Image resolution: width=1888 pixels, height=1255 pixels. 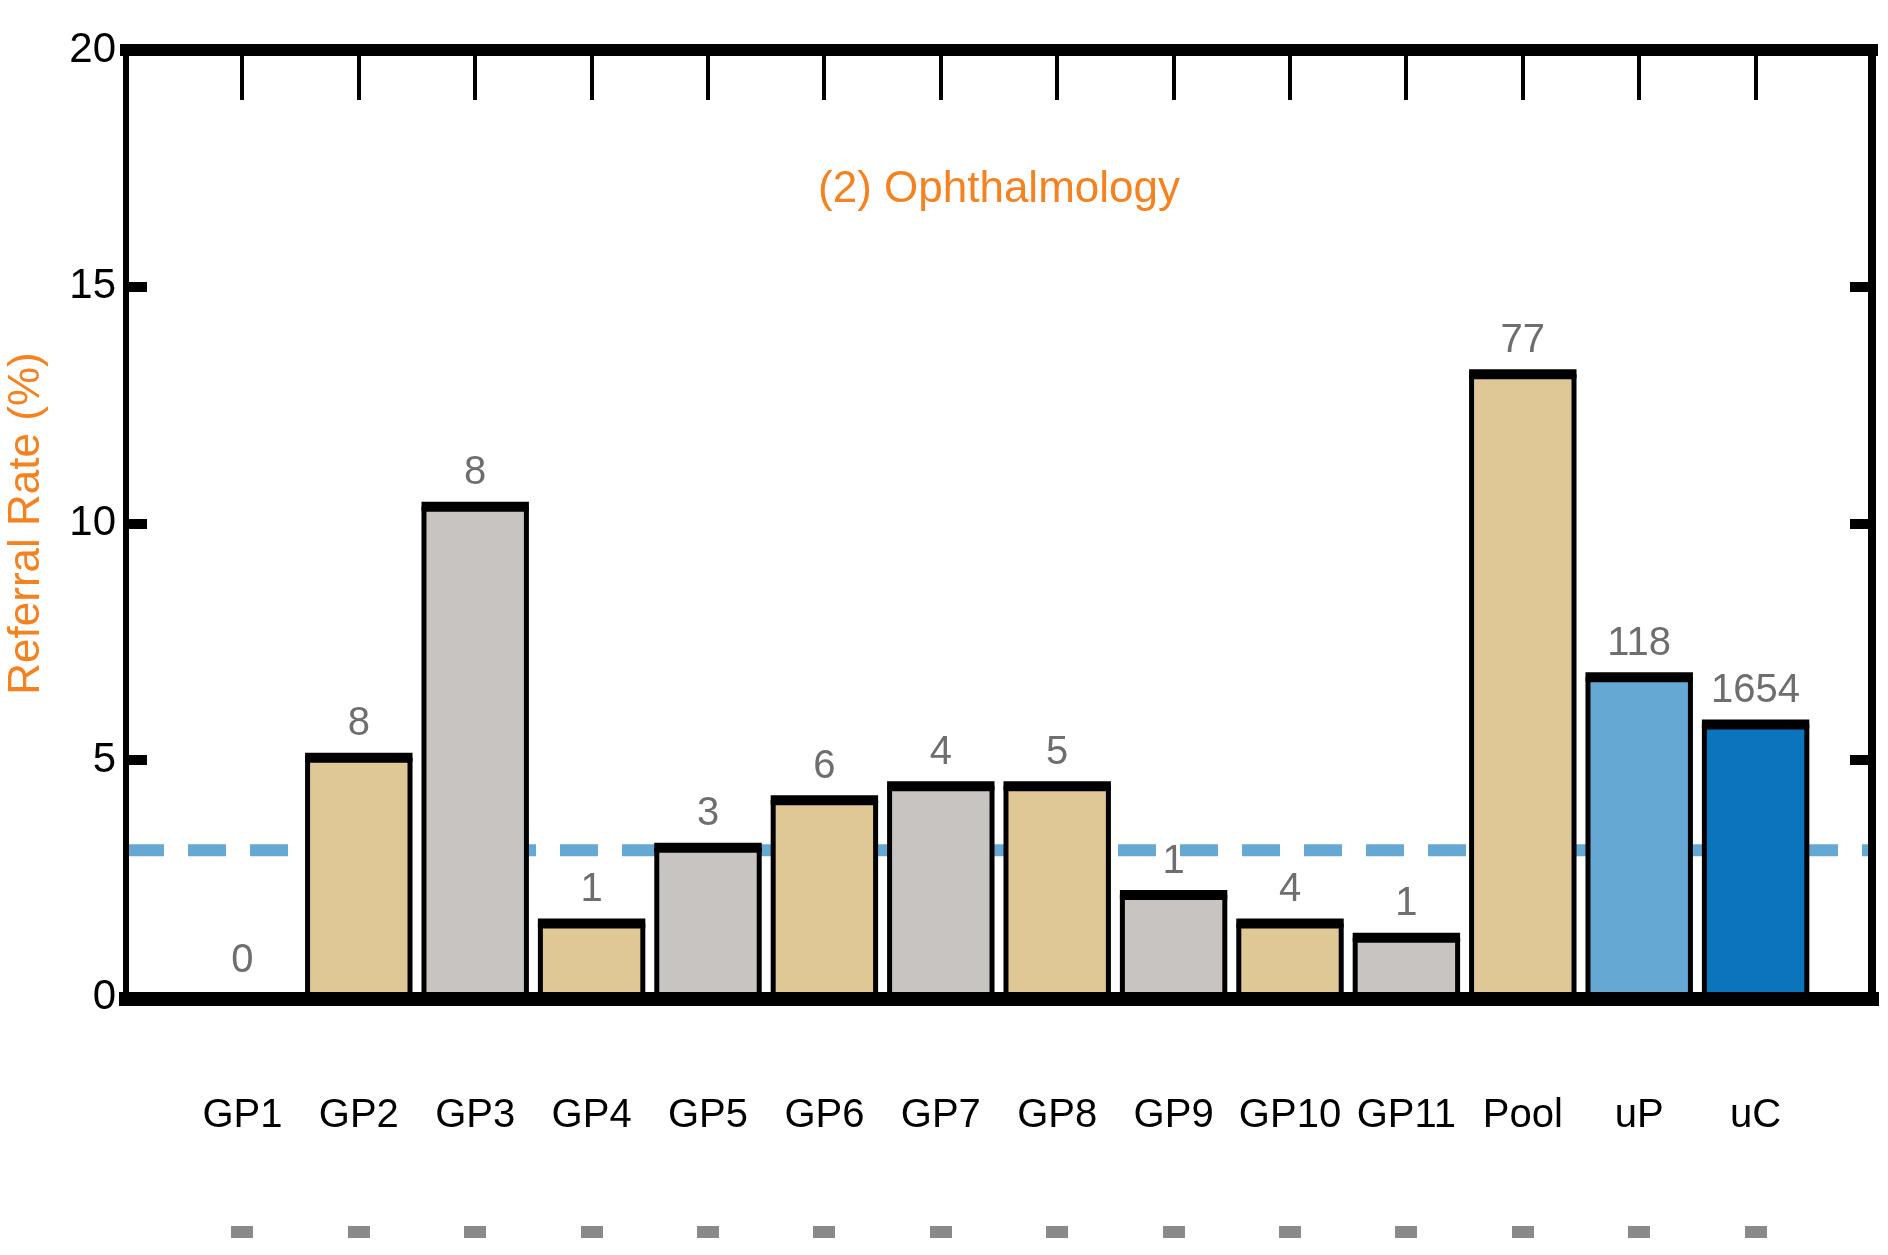 What do you see at coordinates (1639, 1113) in the screenshot?
I see `x-tick-label: uP` at bounding box center [1639, 1113].